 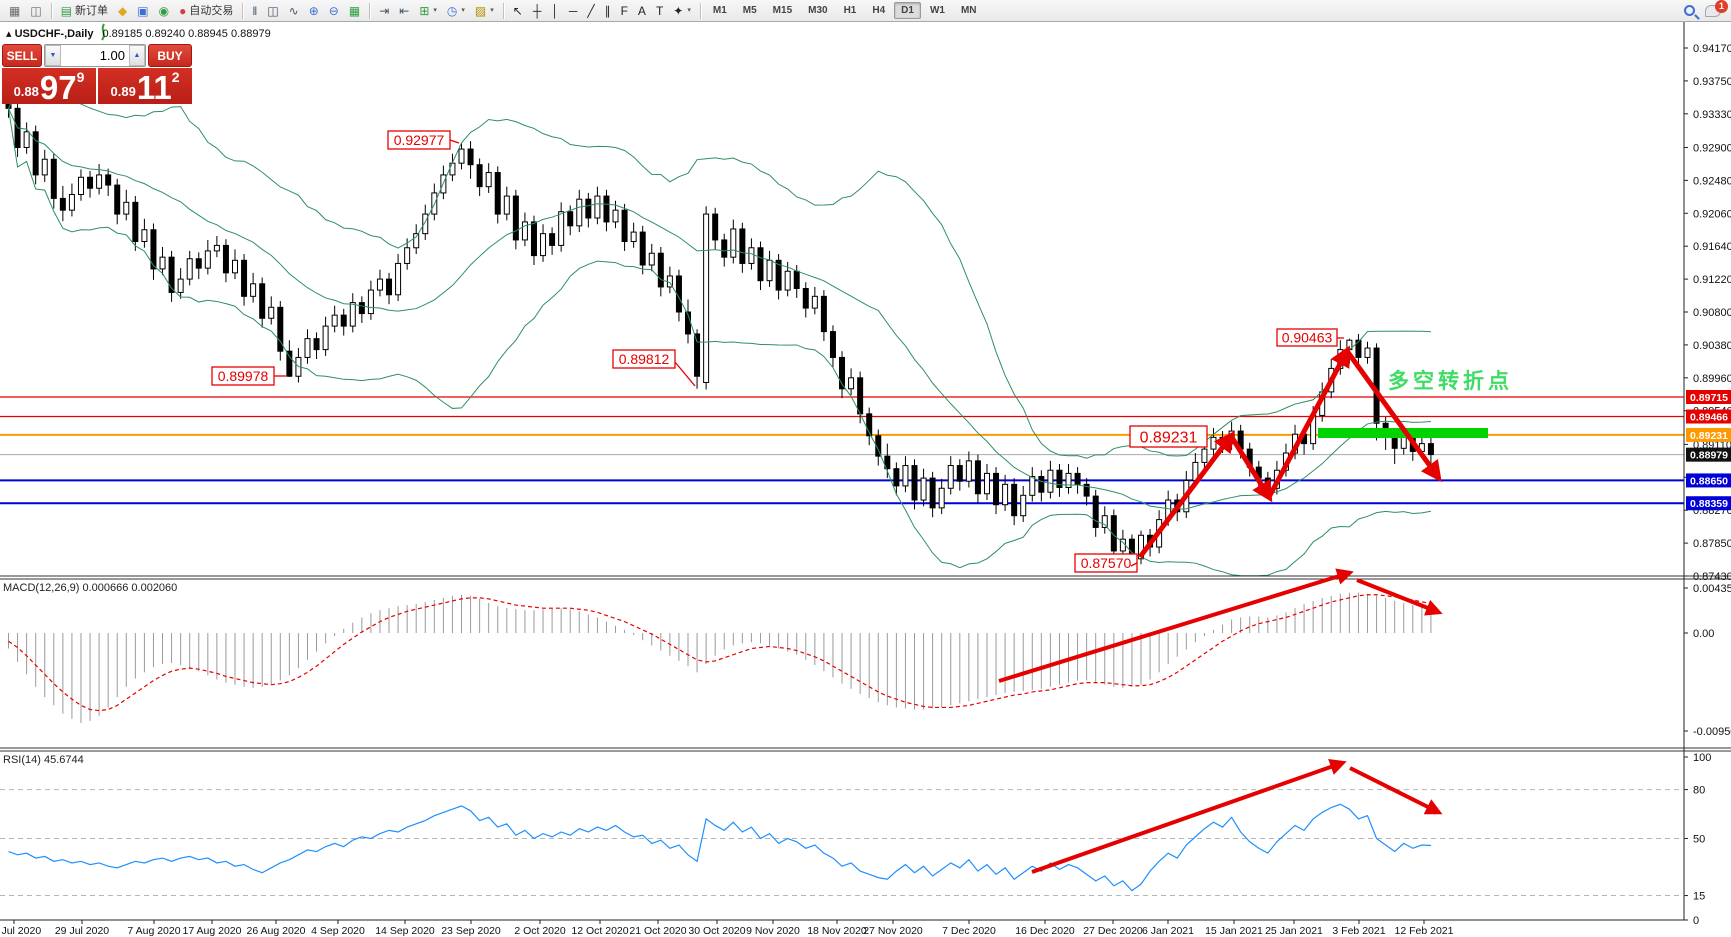 I want to click on timeframe-w1: W1, so click(x=937, y=10).